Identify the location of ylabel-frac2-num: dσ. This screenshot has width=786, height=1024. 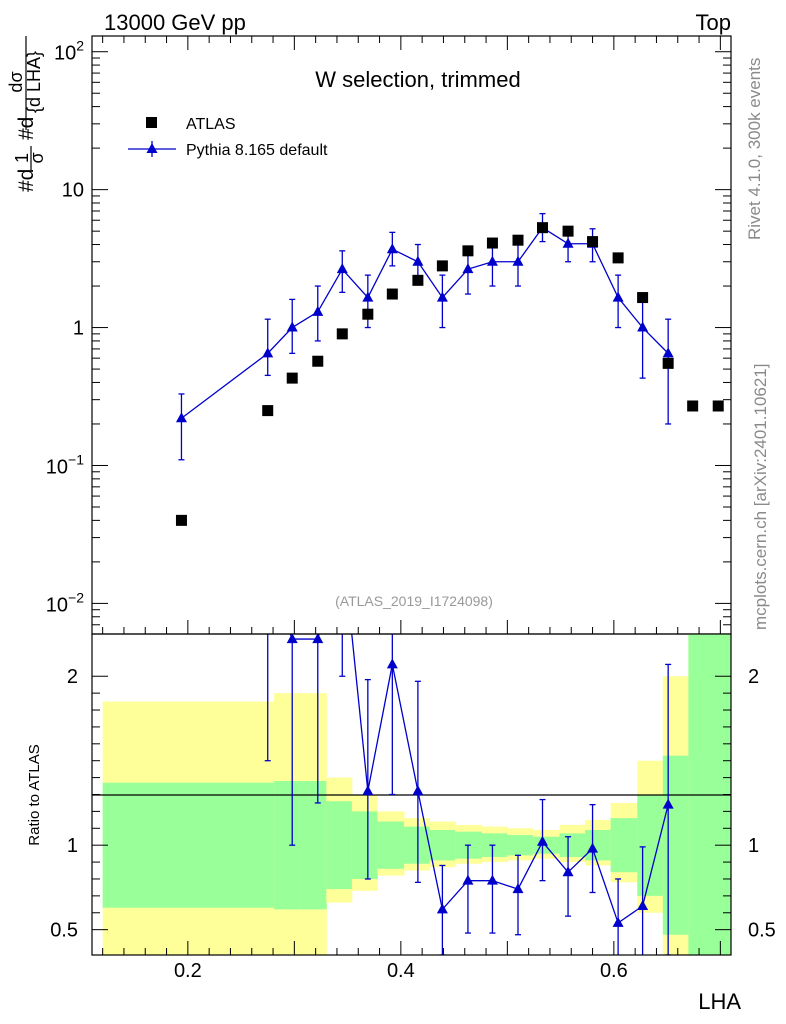
(16, 81).